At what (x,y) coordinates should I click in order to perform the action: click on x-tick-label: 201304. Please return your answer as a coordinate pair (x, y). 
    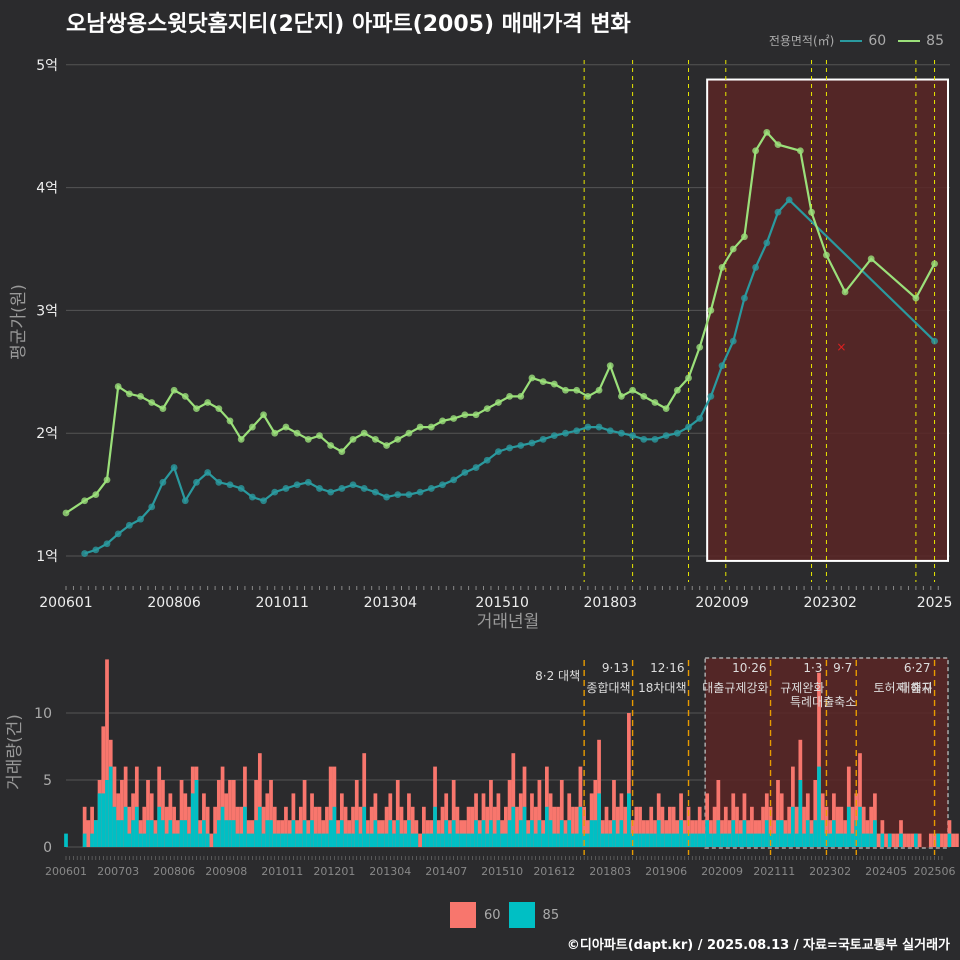
    Looking at the image, I should click on (391, 603).